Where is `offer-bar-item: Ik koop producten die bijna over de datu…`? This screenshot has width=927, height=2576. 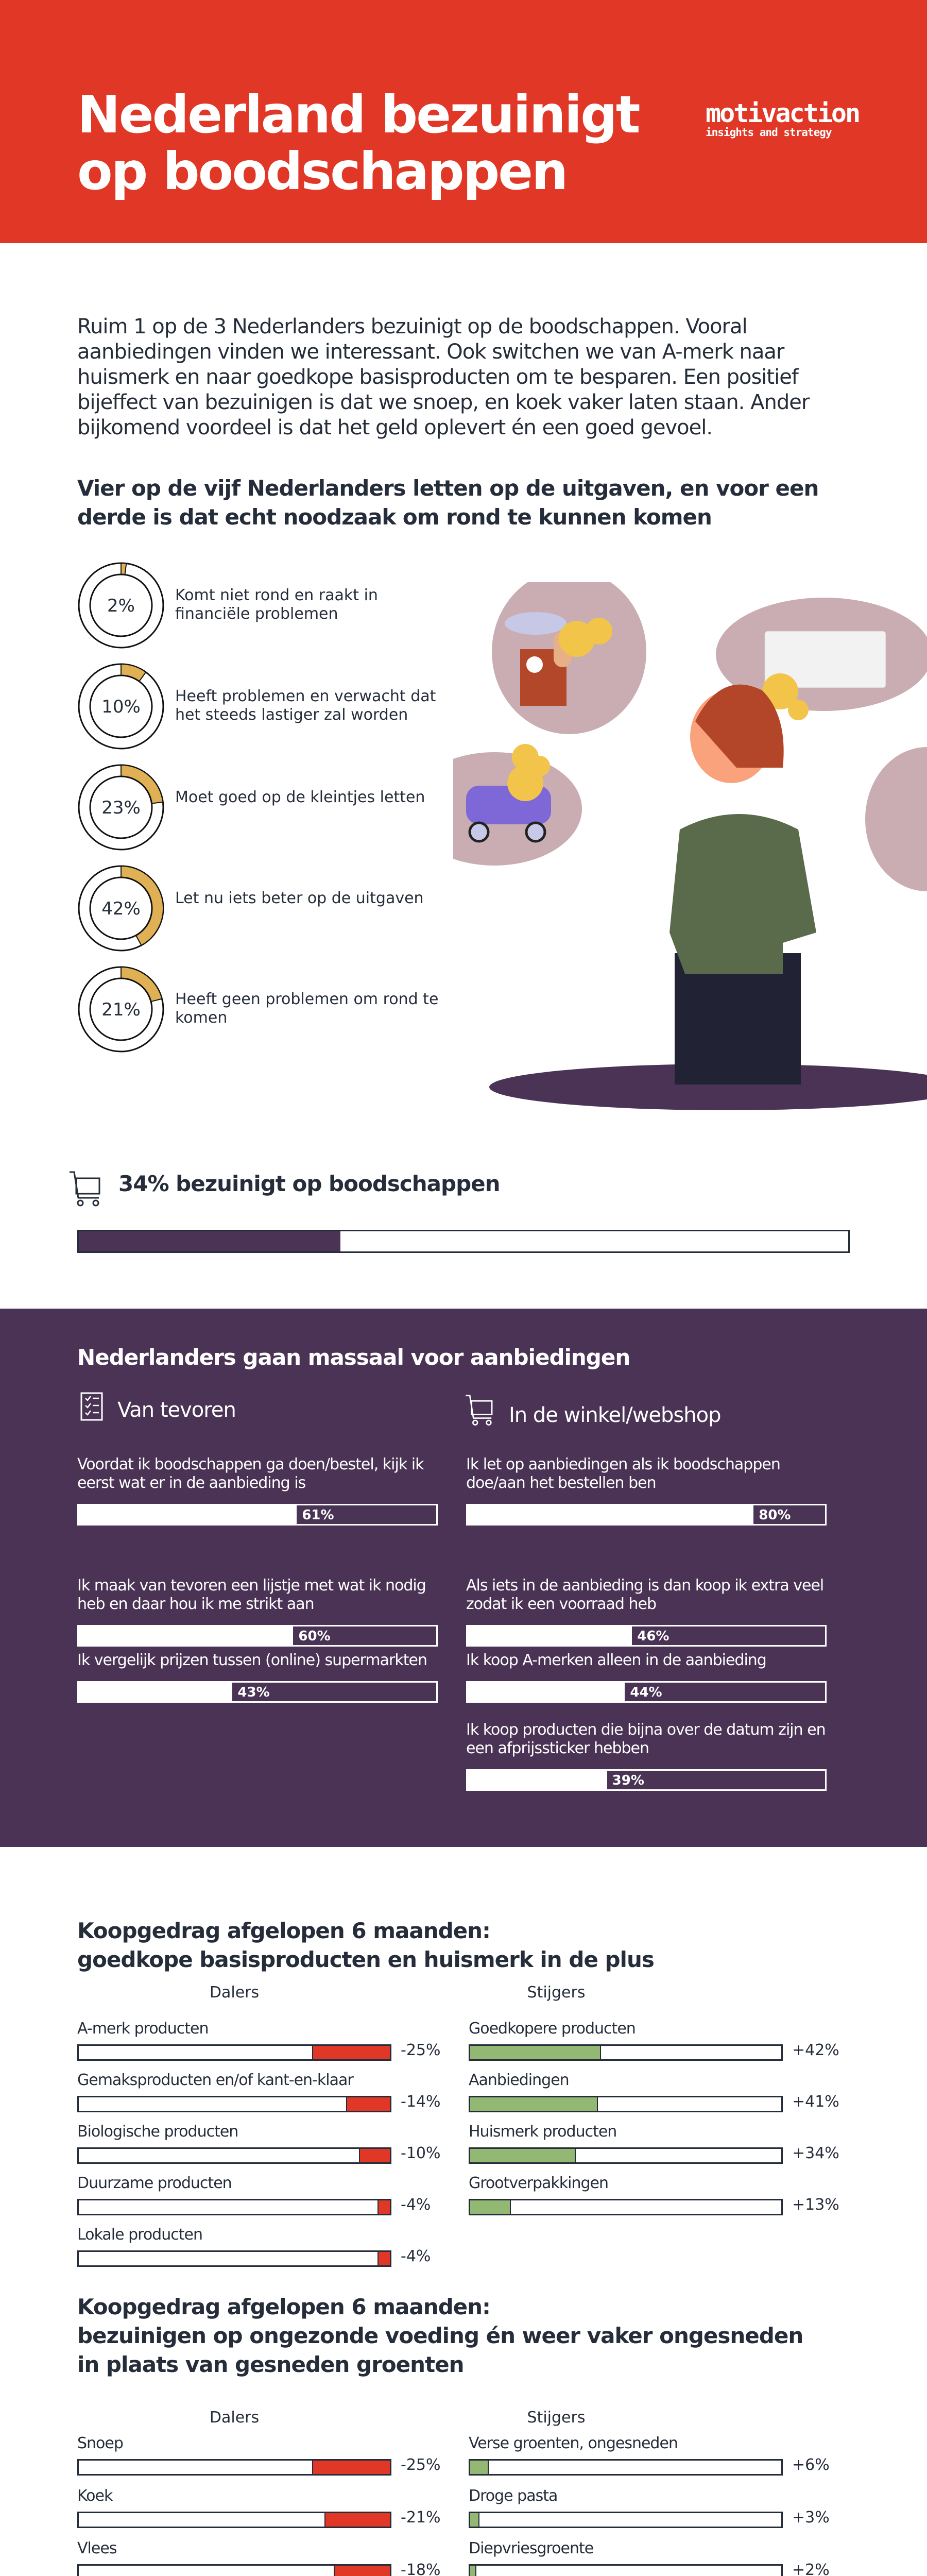
offer-bar-item: Ik koop producten die bijna over de datu… is located at coordinates (647, 1756).